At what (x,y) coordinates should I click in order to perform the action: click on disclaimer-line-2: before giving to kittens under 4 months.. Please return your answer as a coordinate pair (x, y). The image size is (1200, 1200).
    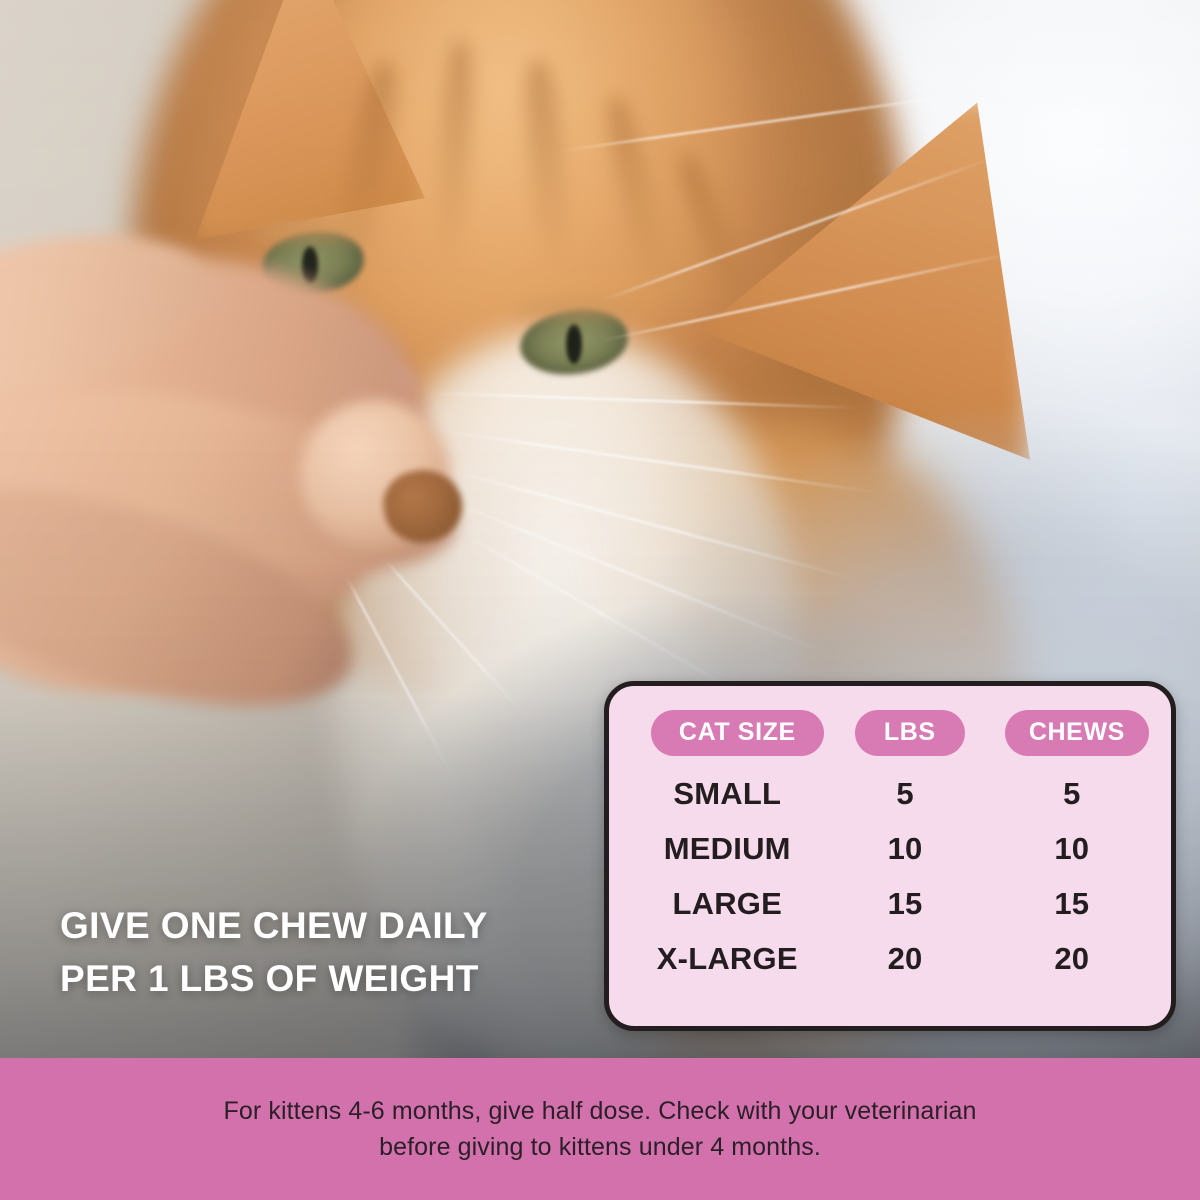
    Looking at the image, I should click on (600, 1147).